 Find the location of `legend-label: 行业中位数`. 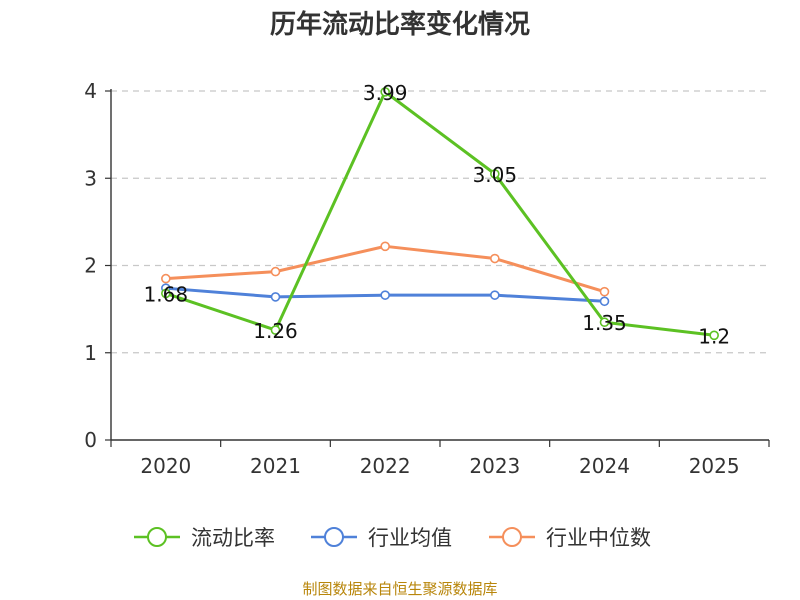

legend-label: 行业中位数 is located at coordinates (598, 538).